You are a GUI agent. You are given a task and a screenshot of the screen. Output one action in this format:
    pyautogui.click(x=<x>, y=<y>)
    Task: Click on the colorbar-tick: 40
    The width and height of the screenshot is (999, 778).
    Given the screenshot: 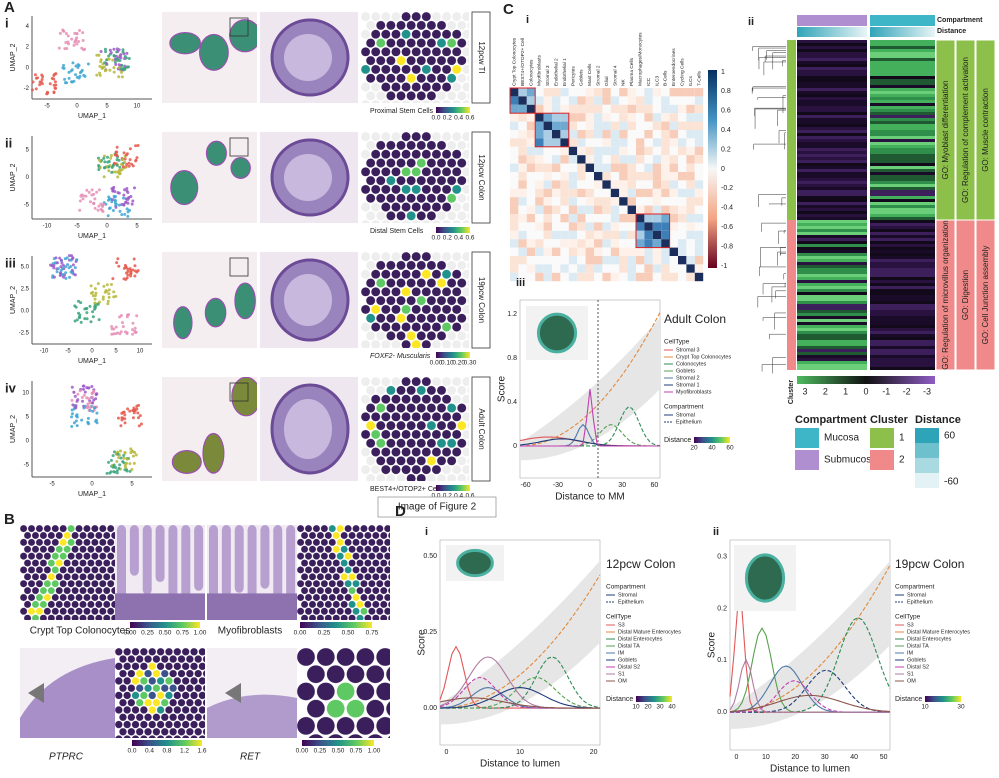 What is the action you would take?
    pyautogui.click(x=712, y=448)
    